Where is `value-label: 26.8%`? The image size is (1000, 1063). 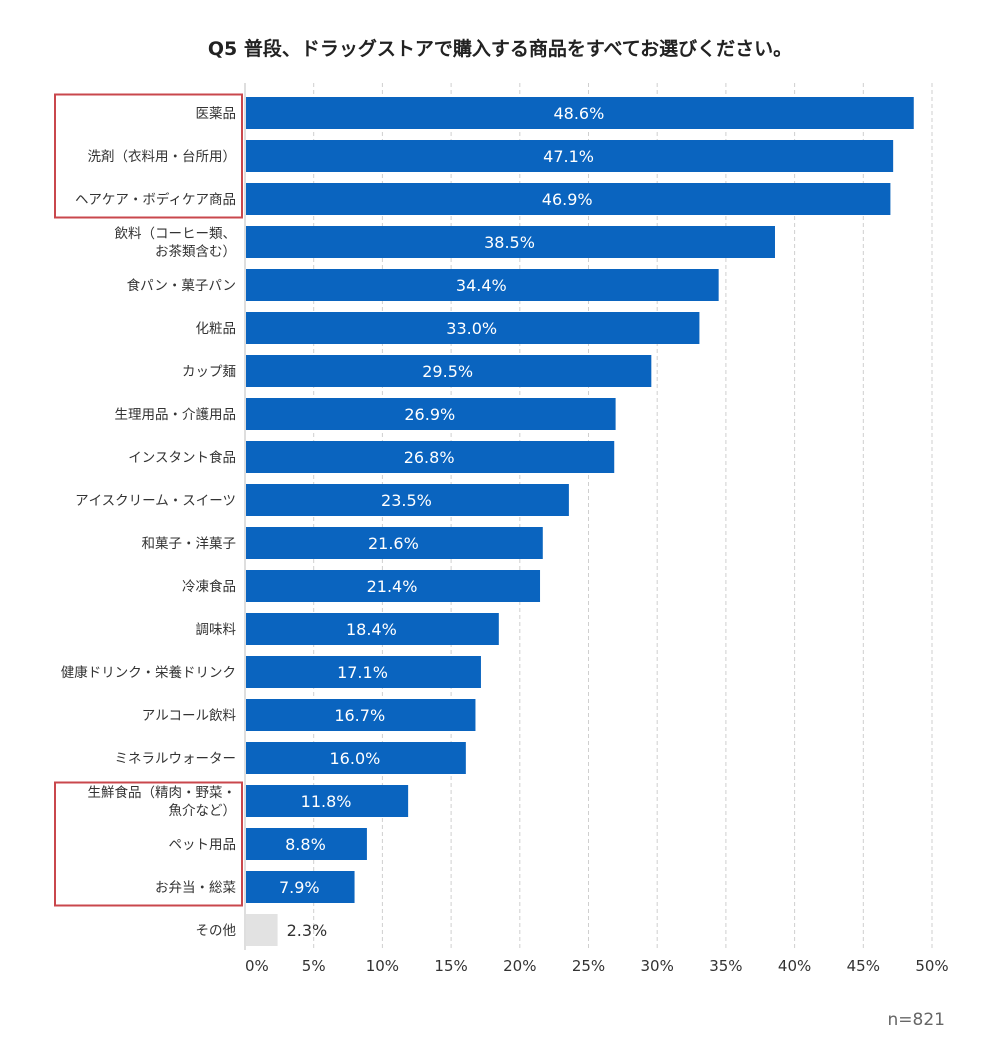 value-label: 26.8% is located at coordinates (429, 457).